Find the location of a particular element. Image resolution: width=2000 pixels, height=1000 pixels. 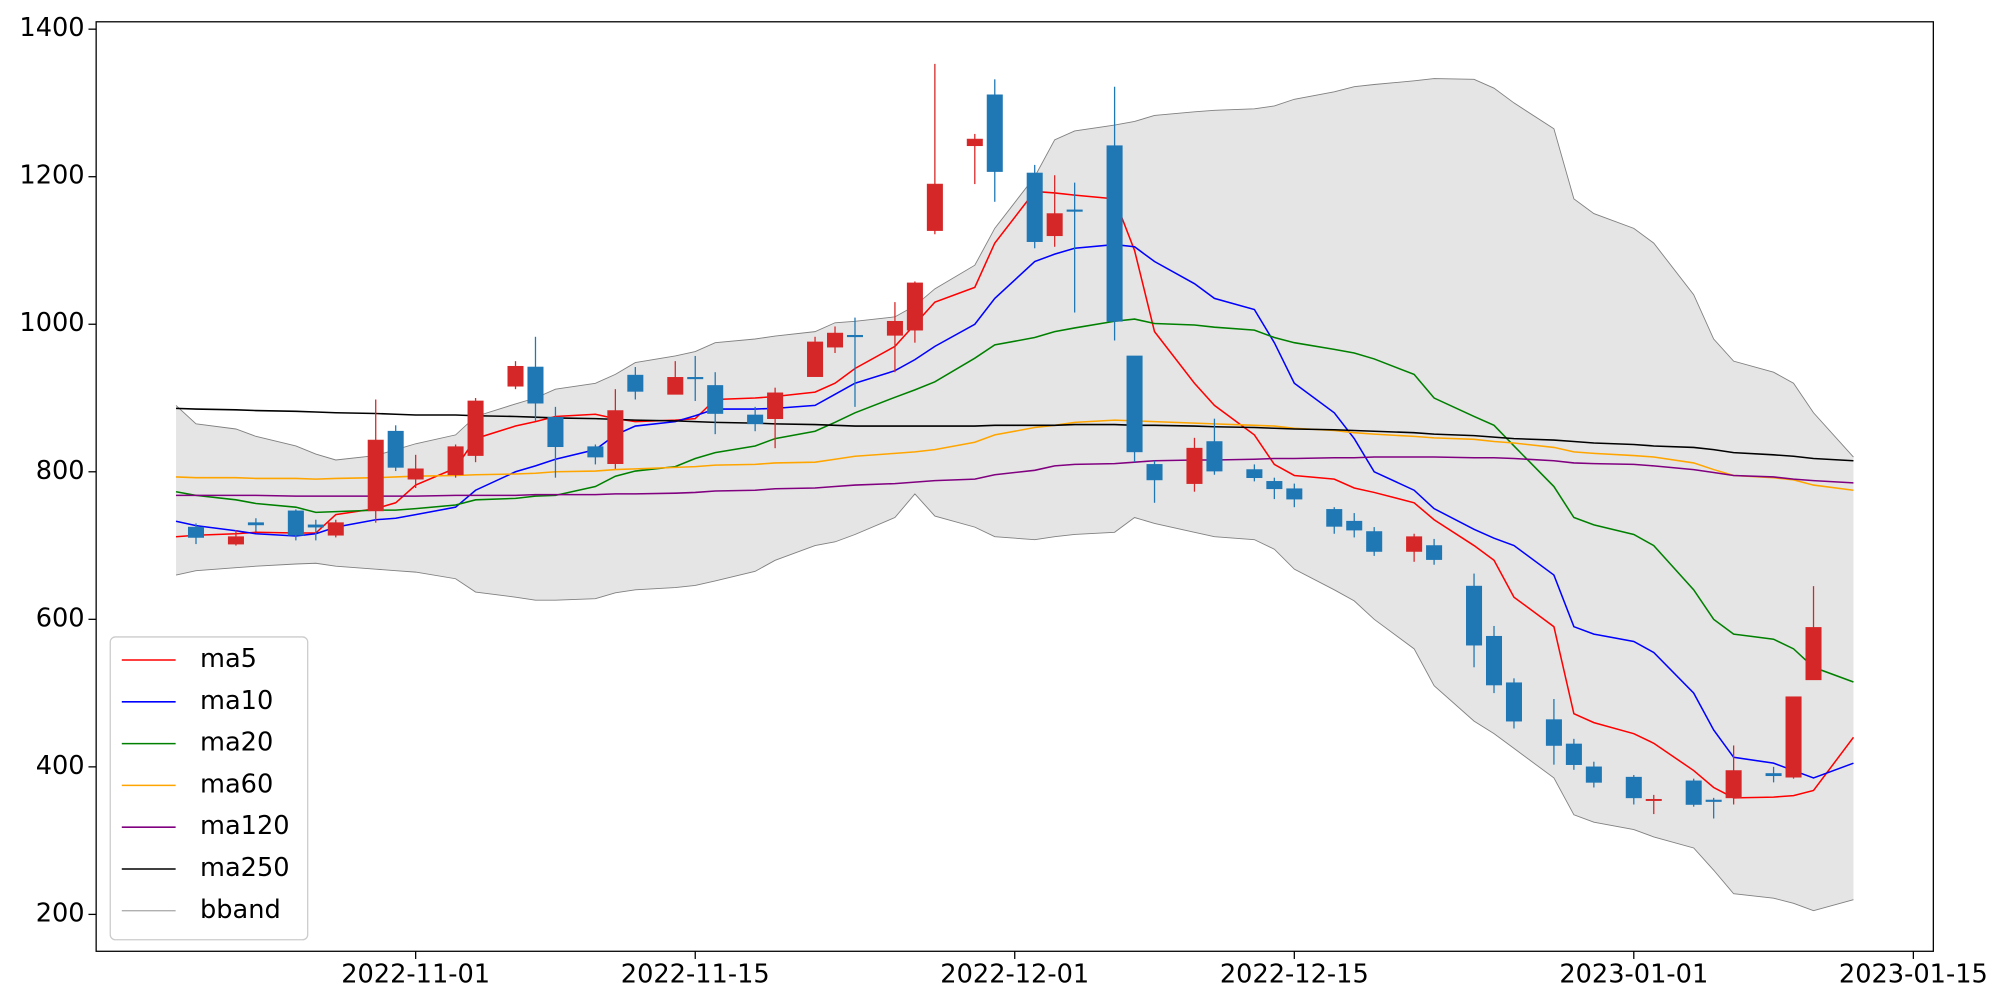

x-tick-label: 2022-11-15 is located at coordinates (695, 975).